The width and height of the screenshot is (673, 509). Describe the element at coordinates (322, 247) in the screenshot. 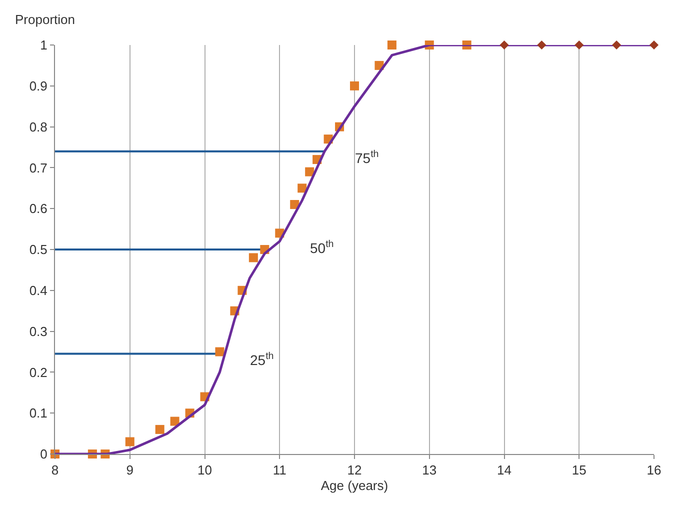

I see `annotation: 50$^{th}$` at that location.